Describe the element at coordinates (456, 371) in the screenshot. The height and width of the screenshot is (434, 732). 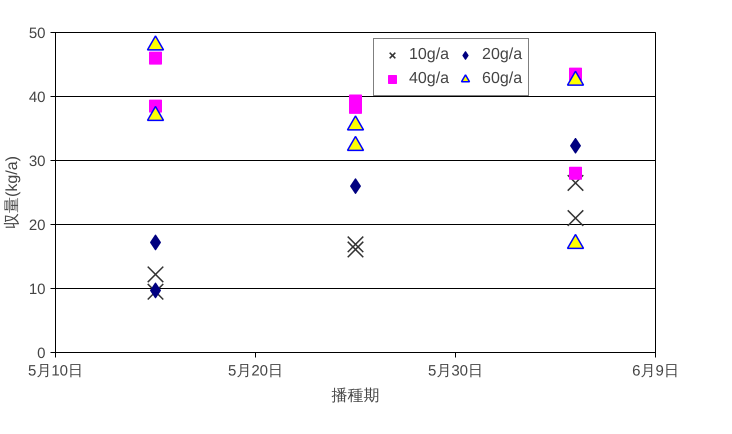
I see `x-tick-label: 5月30日` at that location.